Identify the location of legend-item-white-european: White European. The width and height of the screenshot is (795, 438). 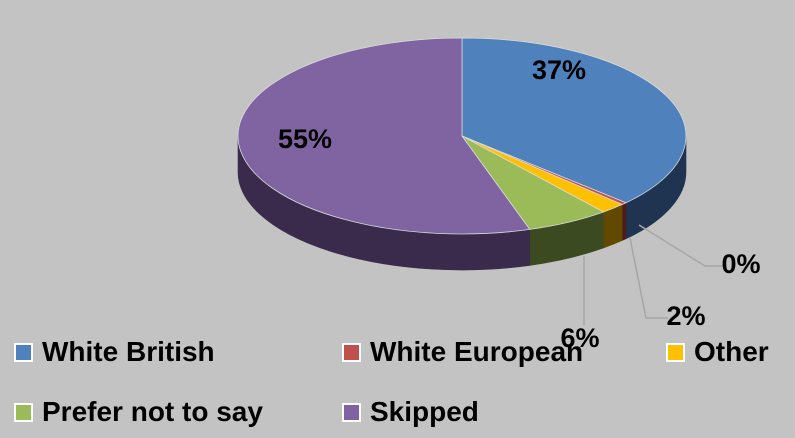
(462, 352).